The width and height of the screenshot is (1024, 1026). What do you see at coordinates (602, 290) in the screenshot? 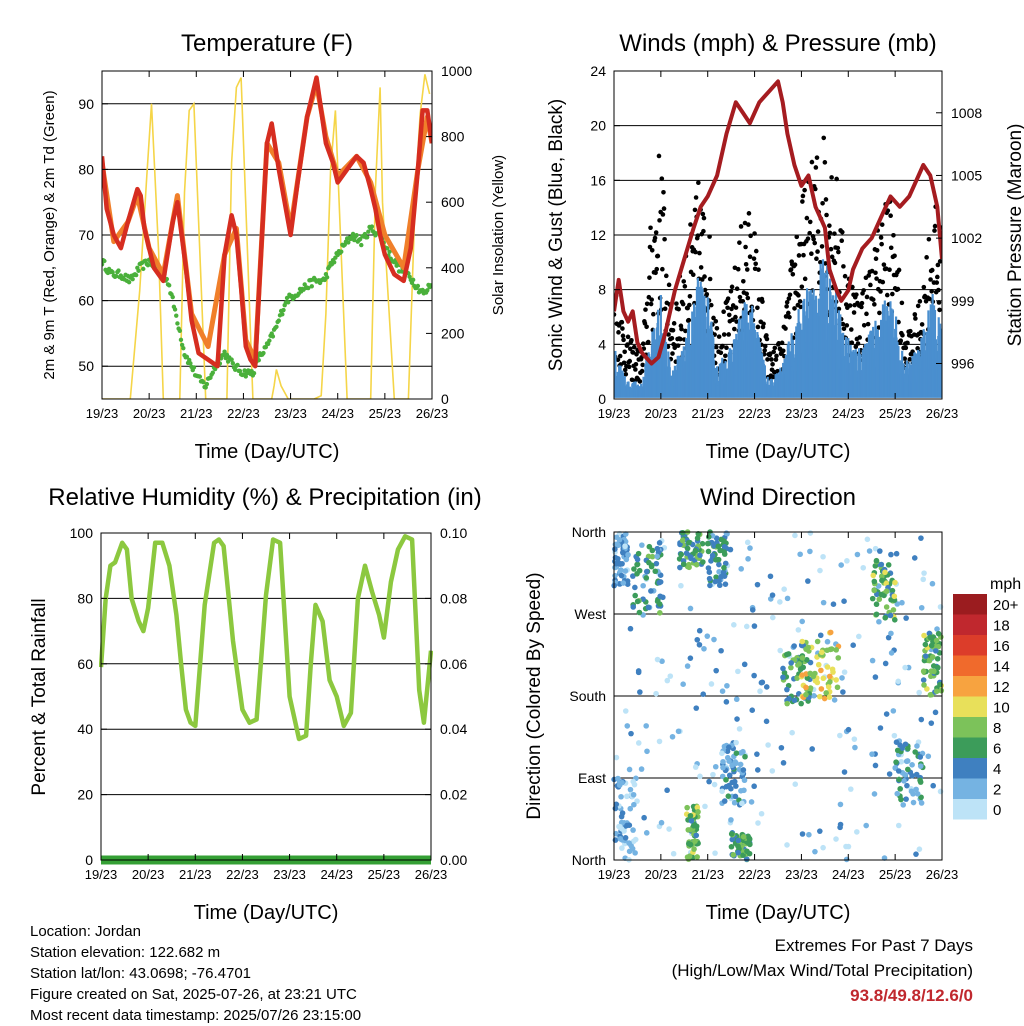
I see `y-tick-label: 8` at bounding box center [602, 290].